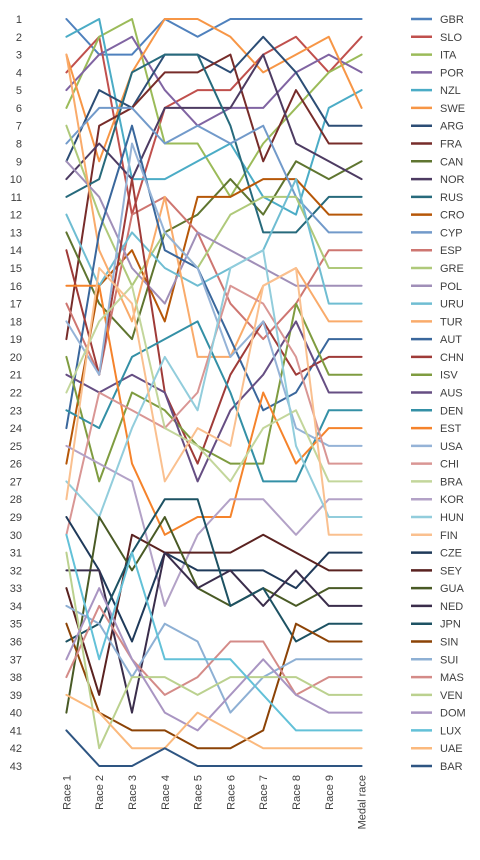  What do you see at coordinates (19, 56) in the screenshot?
I see `y-tick-label: 3` at bounding box center [19, 56].